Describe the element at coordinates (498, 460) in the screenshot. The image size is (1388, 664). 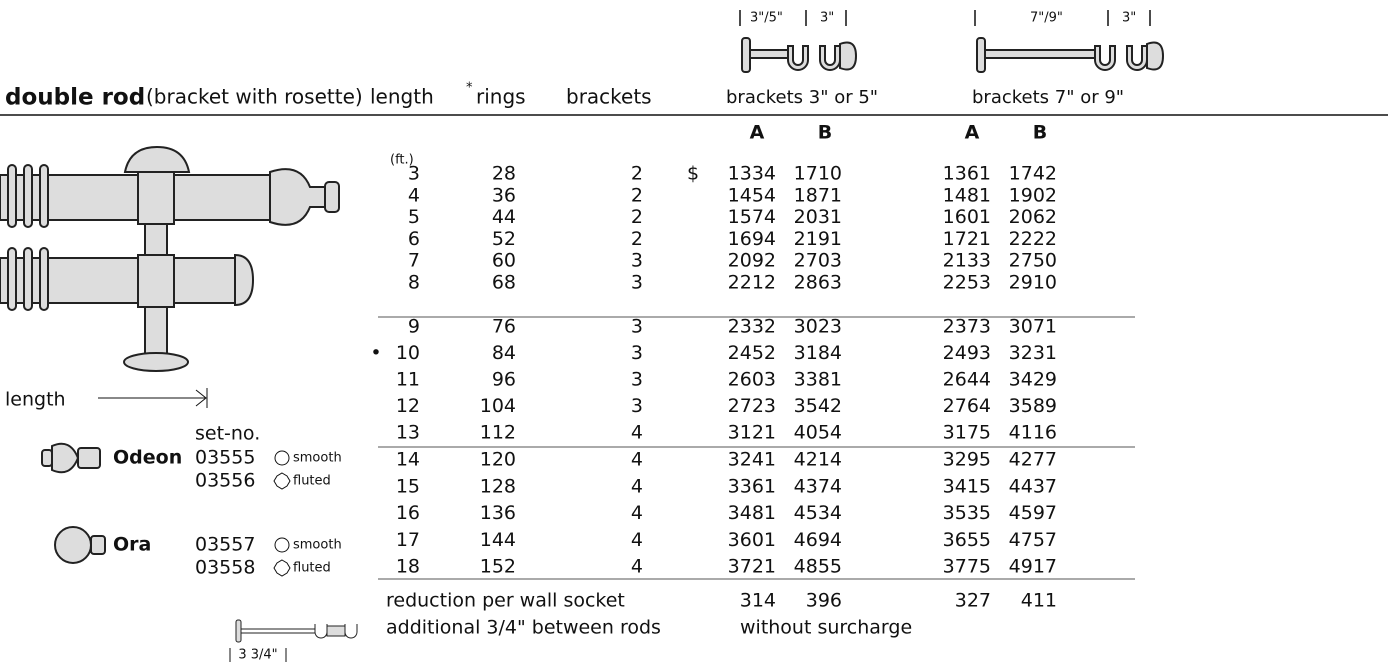
I see `cell: 120` at that location.